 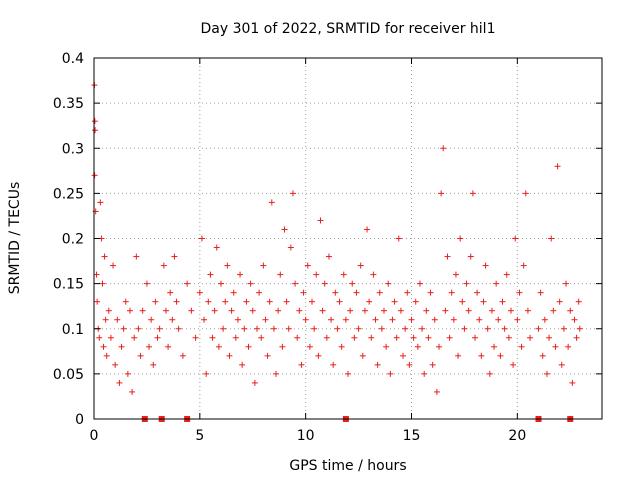 I want to click on y-tick-label: 0.1, so click(x=73, y=330).